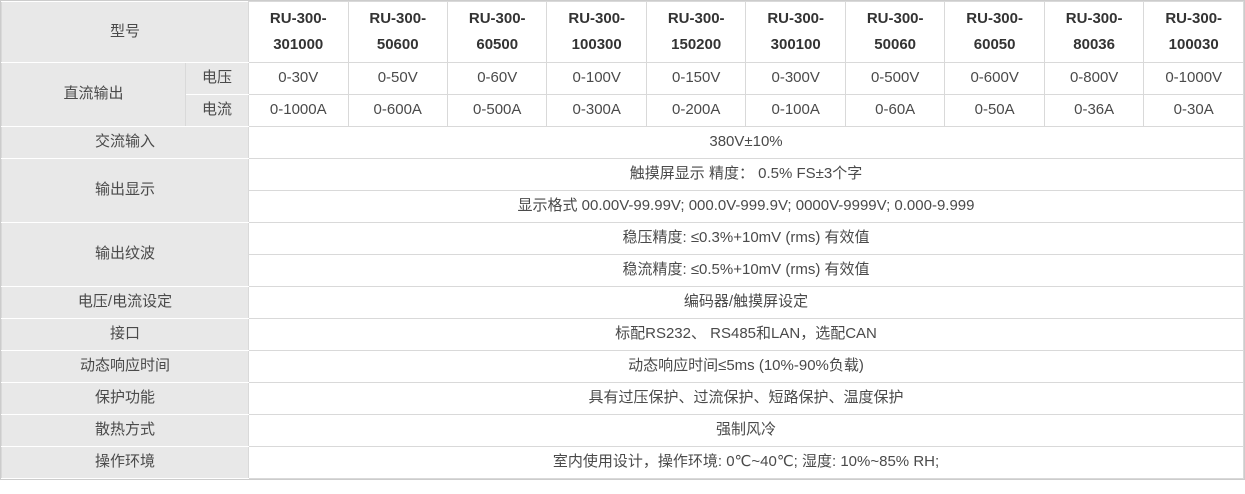 The height and width of the screenshot is (494, 1245). Describe the element at coordinates (596, 110) in the screenshot. I see `current-value-cell: 0-300A` at that location.